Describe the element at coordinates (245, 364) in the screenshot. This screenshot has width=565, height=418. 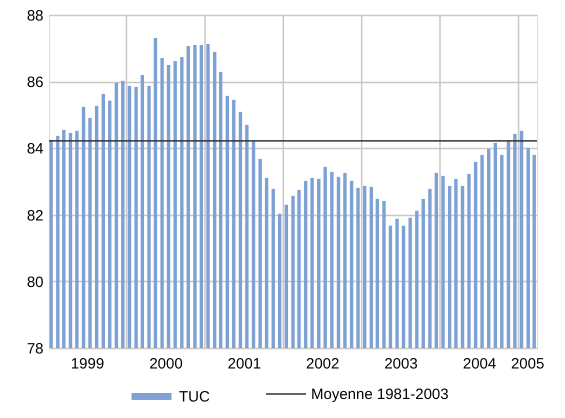
I see `x-tick-label: 2001` at that location.